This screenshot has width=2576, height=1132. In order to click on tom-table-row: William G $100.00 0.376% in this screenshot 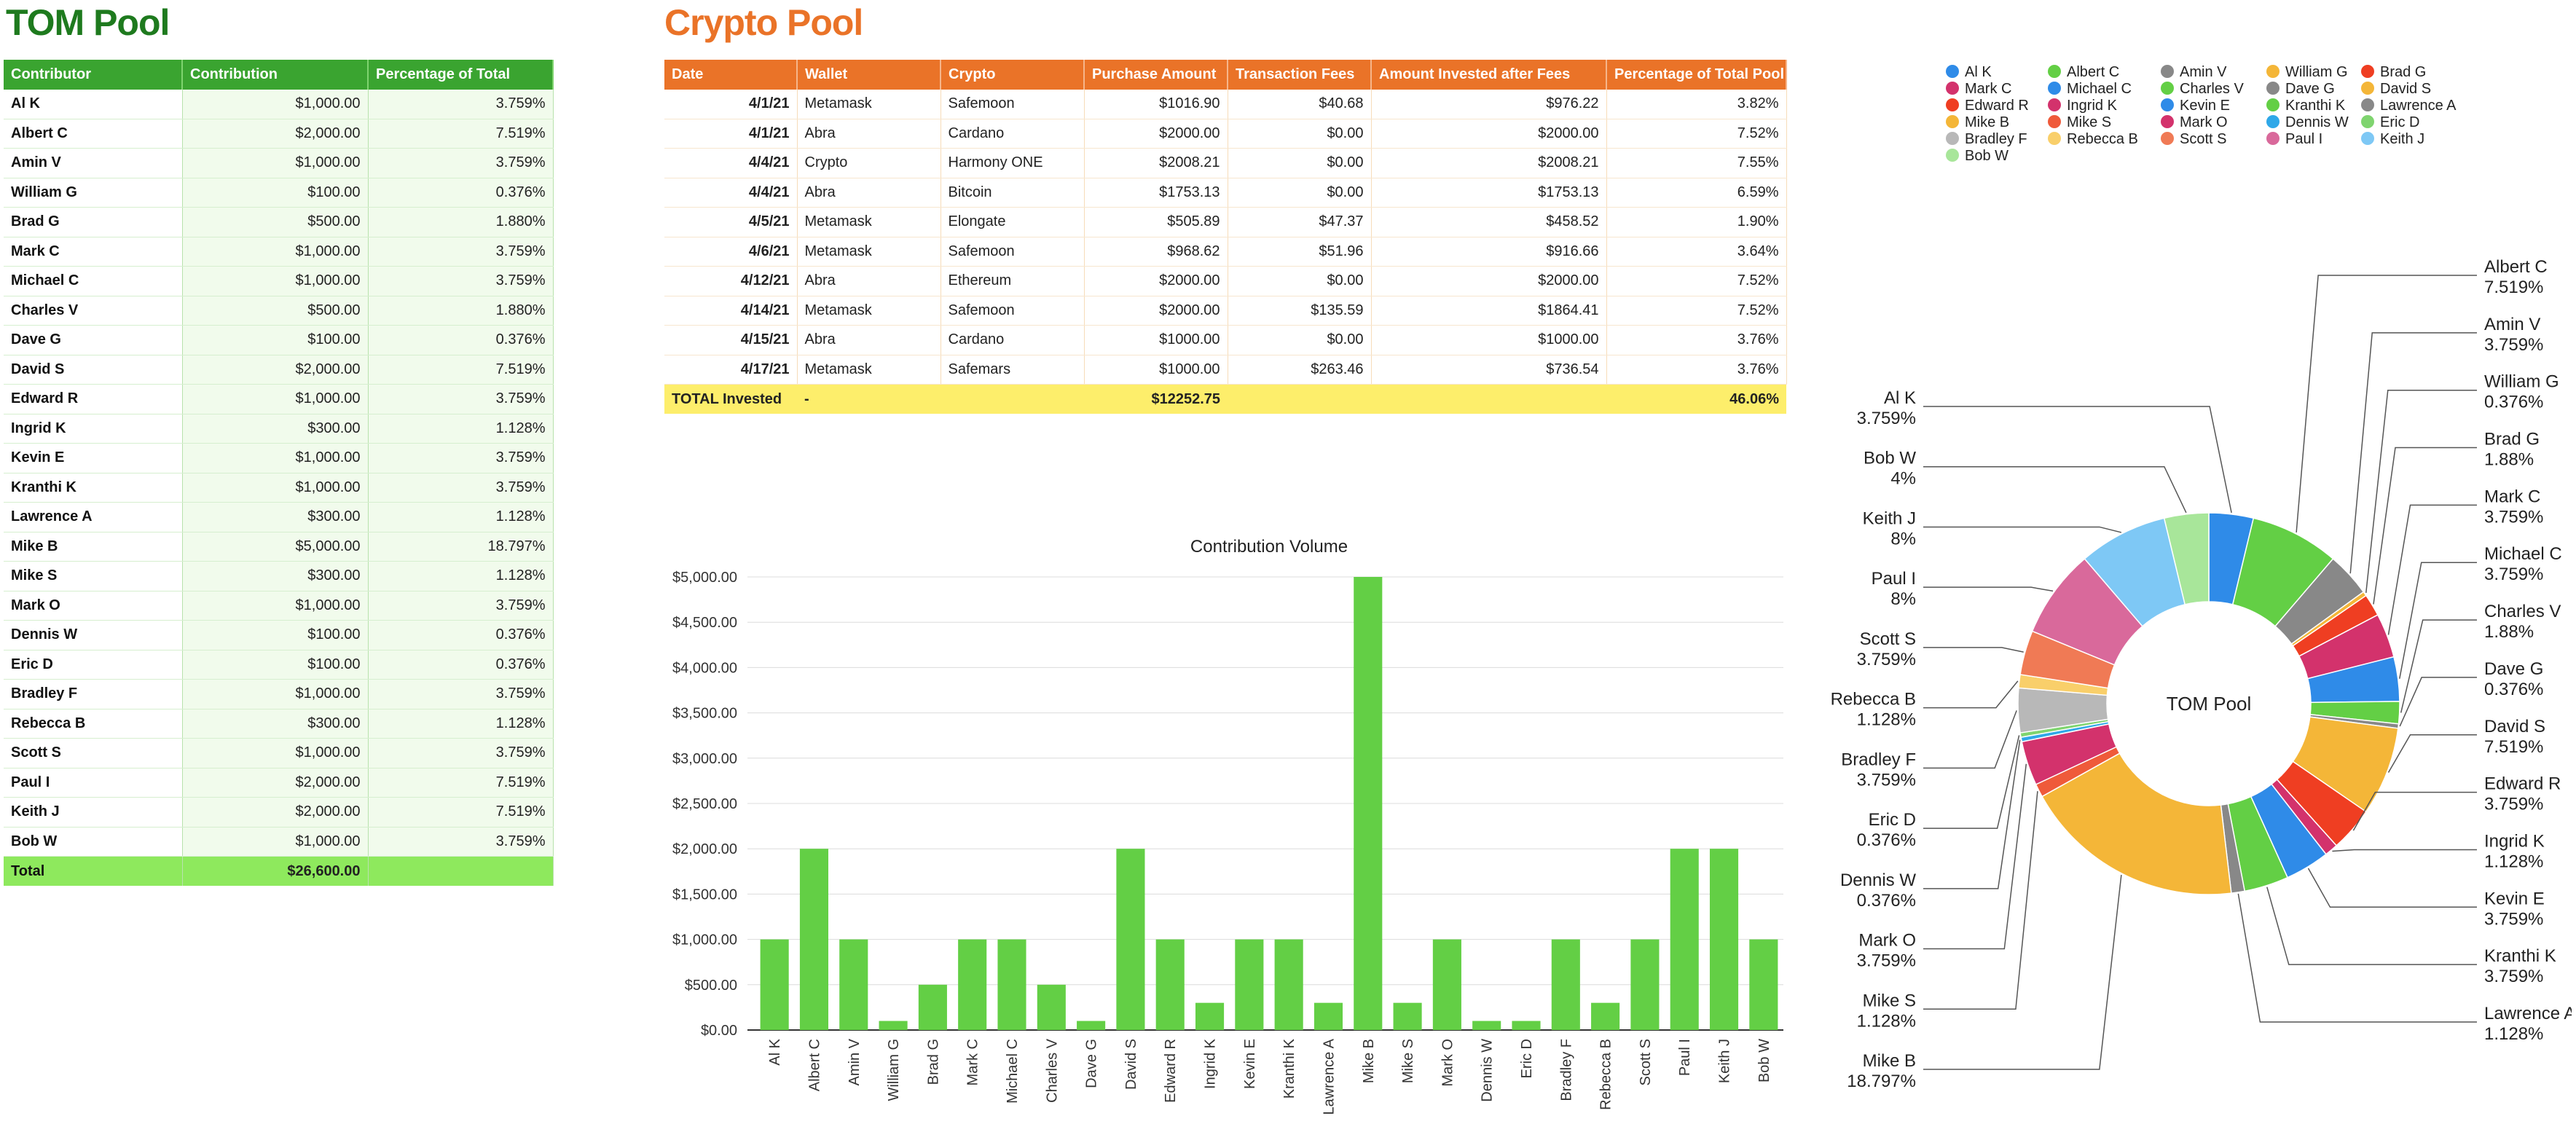, I will do `click(279, 193)`.